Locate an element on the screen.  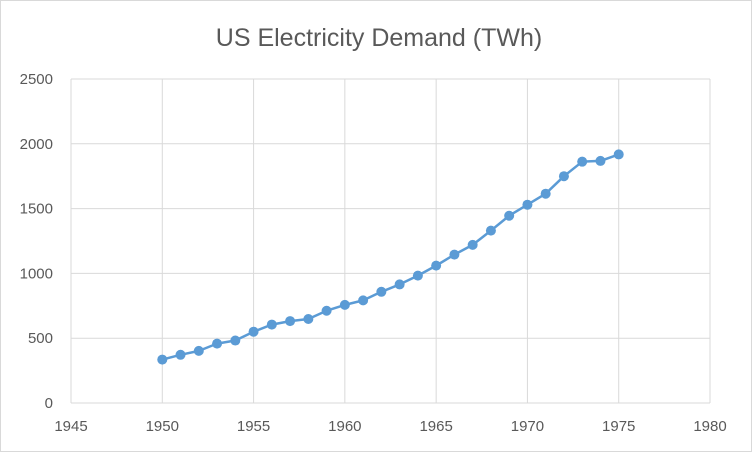
y-tick-label: 500 is located at coordinates (40, 338).